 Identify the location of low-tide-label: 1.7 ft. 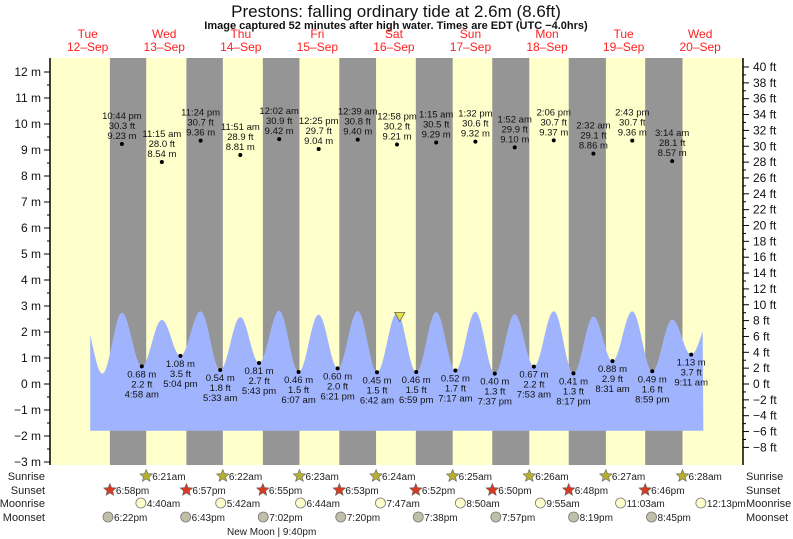
(455, 388).